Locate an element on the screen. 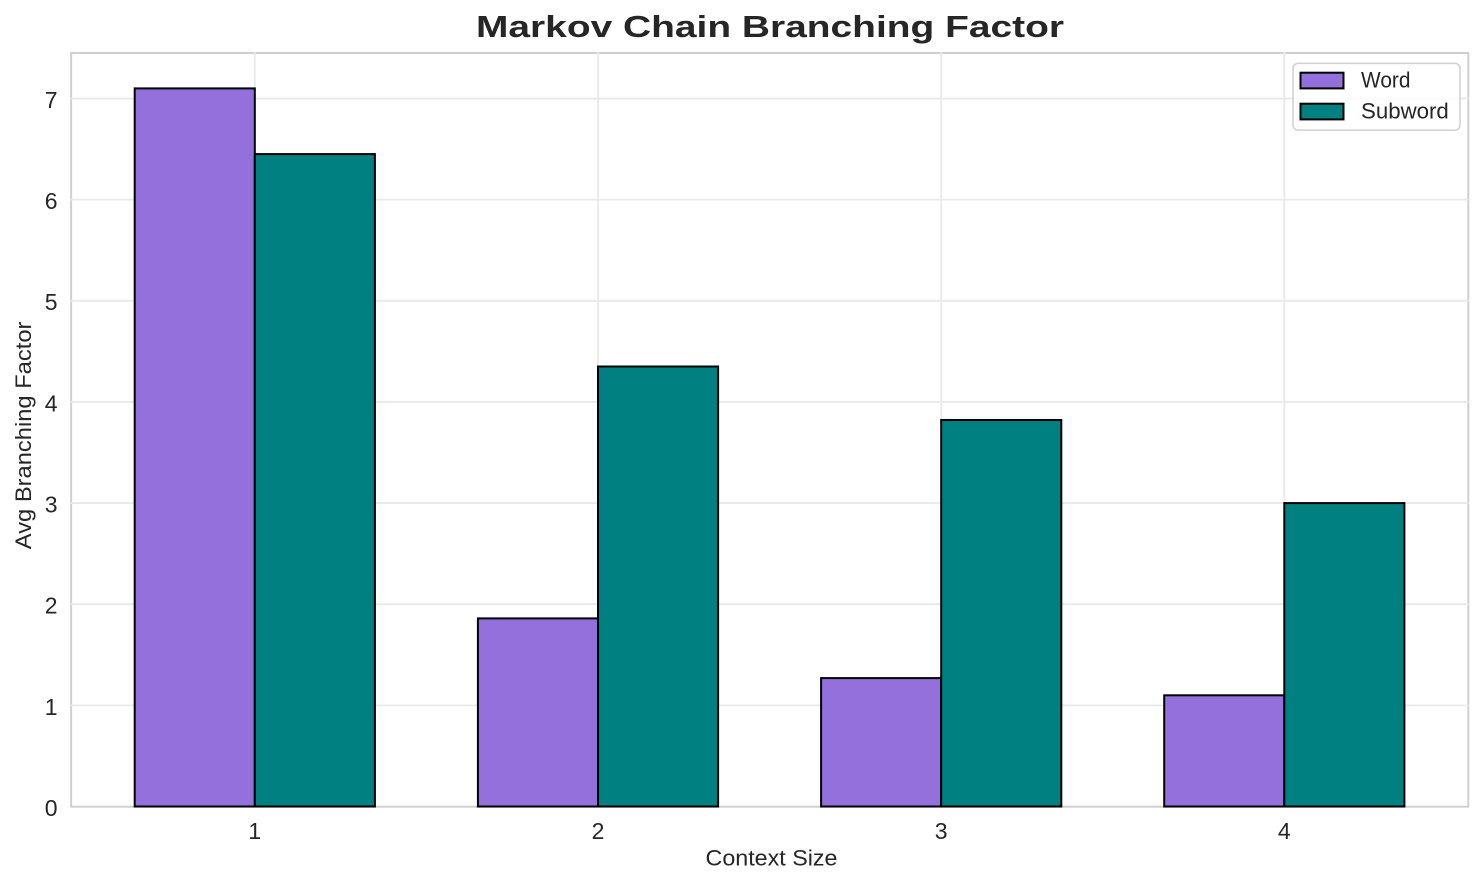 This screenshot has width=1484, height=885. svg-text: 5 is located at coordinates (51, 302).